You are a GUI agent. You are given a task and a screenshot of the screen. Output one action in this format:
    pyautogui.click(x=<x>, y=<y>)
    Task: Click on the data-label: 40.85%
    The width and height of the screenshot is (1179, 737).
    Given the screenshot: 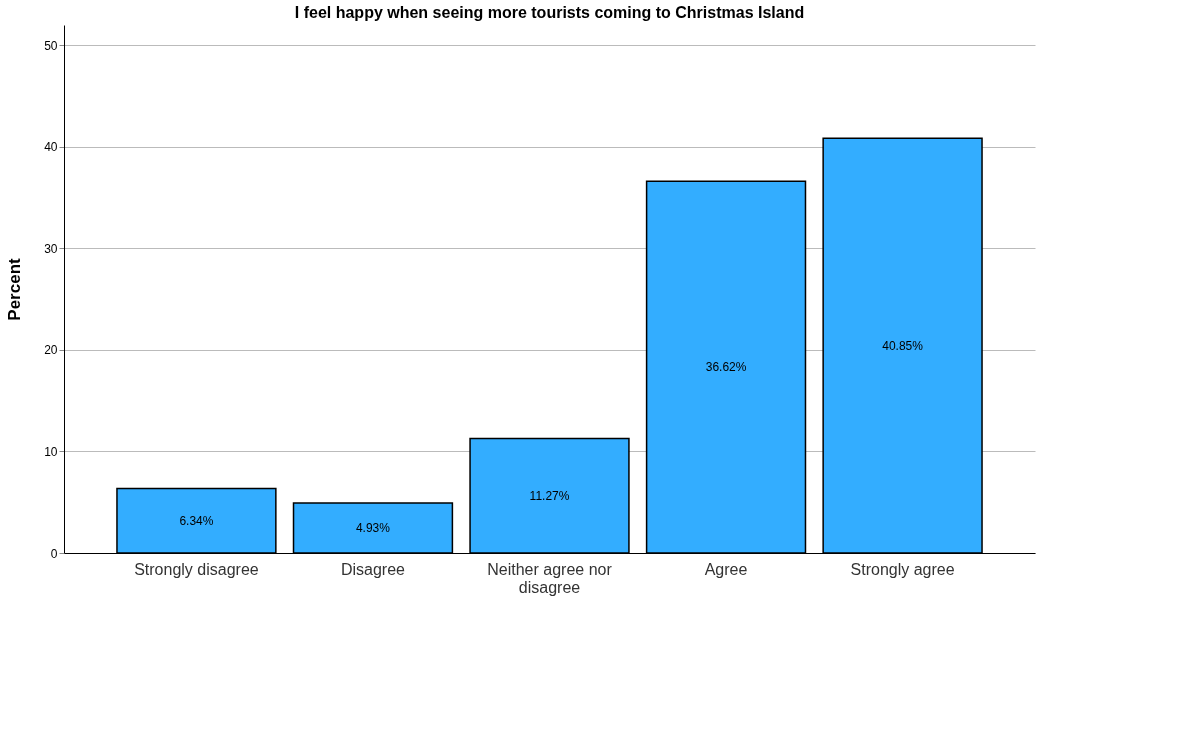 What is the action you would take?
    pyautogui.click(x=903, y=345)
    